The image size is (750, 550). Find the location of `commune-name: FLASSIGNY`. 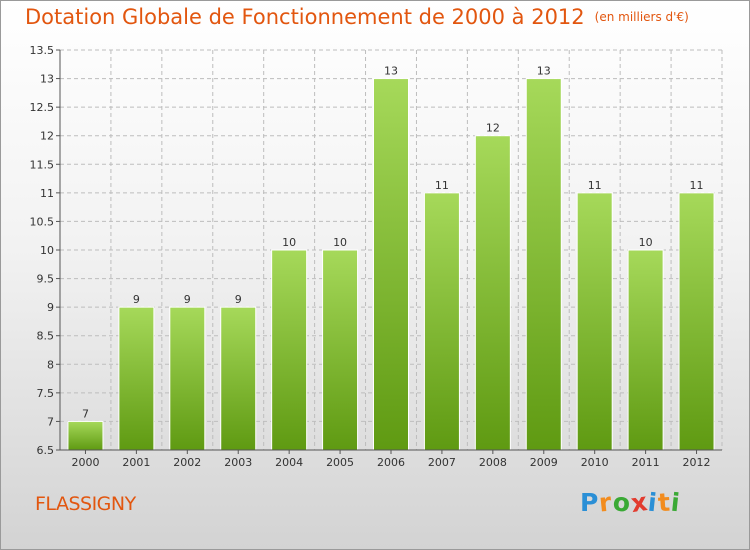

commune-name: FLASSIGNY is located at coordinates (85, 504).